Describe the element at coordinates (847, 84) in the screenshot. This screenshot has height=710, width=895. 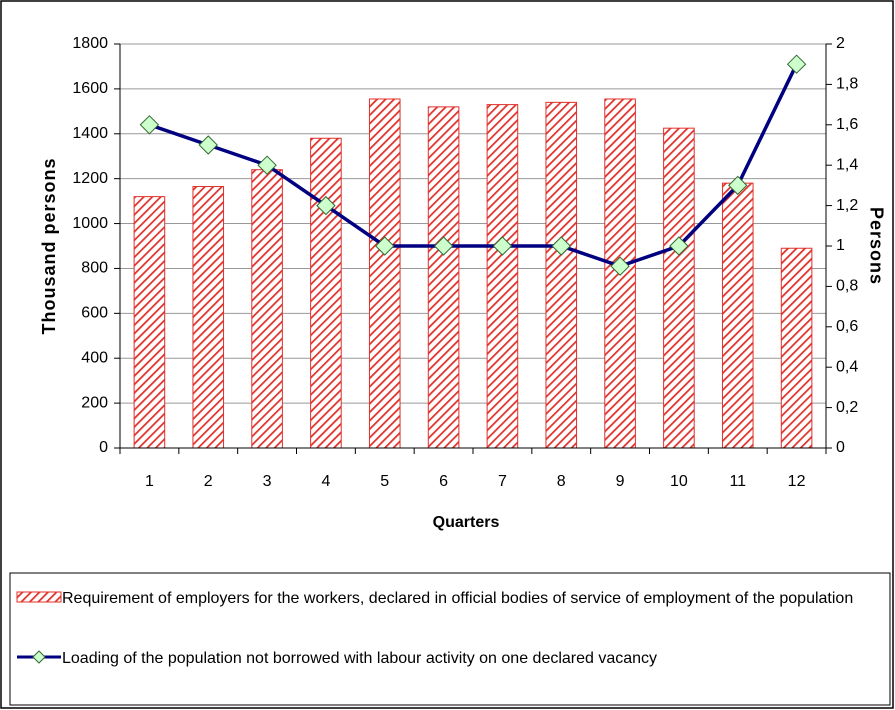
I see `y2-tick-label: 1,8` at that location.